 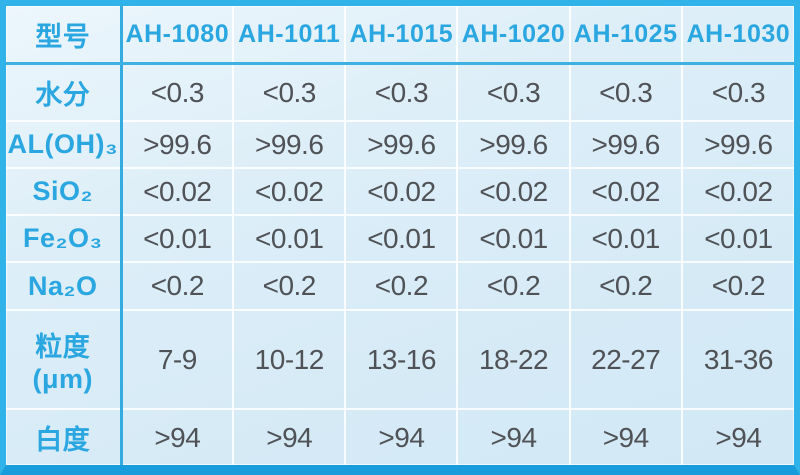 I want to click on row-label: AL(OH)₃, so click(x=64, y=145).